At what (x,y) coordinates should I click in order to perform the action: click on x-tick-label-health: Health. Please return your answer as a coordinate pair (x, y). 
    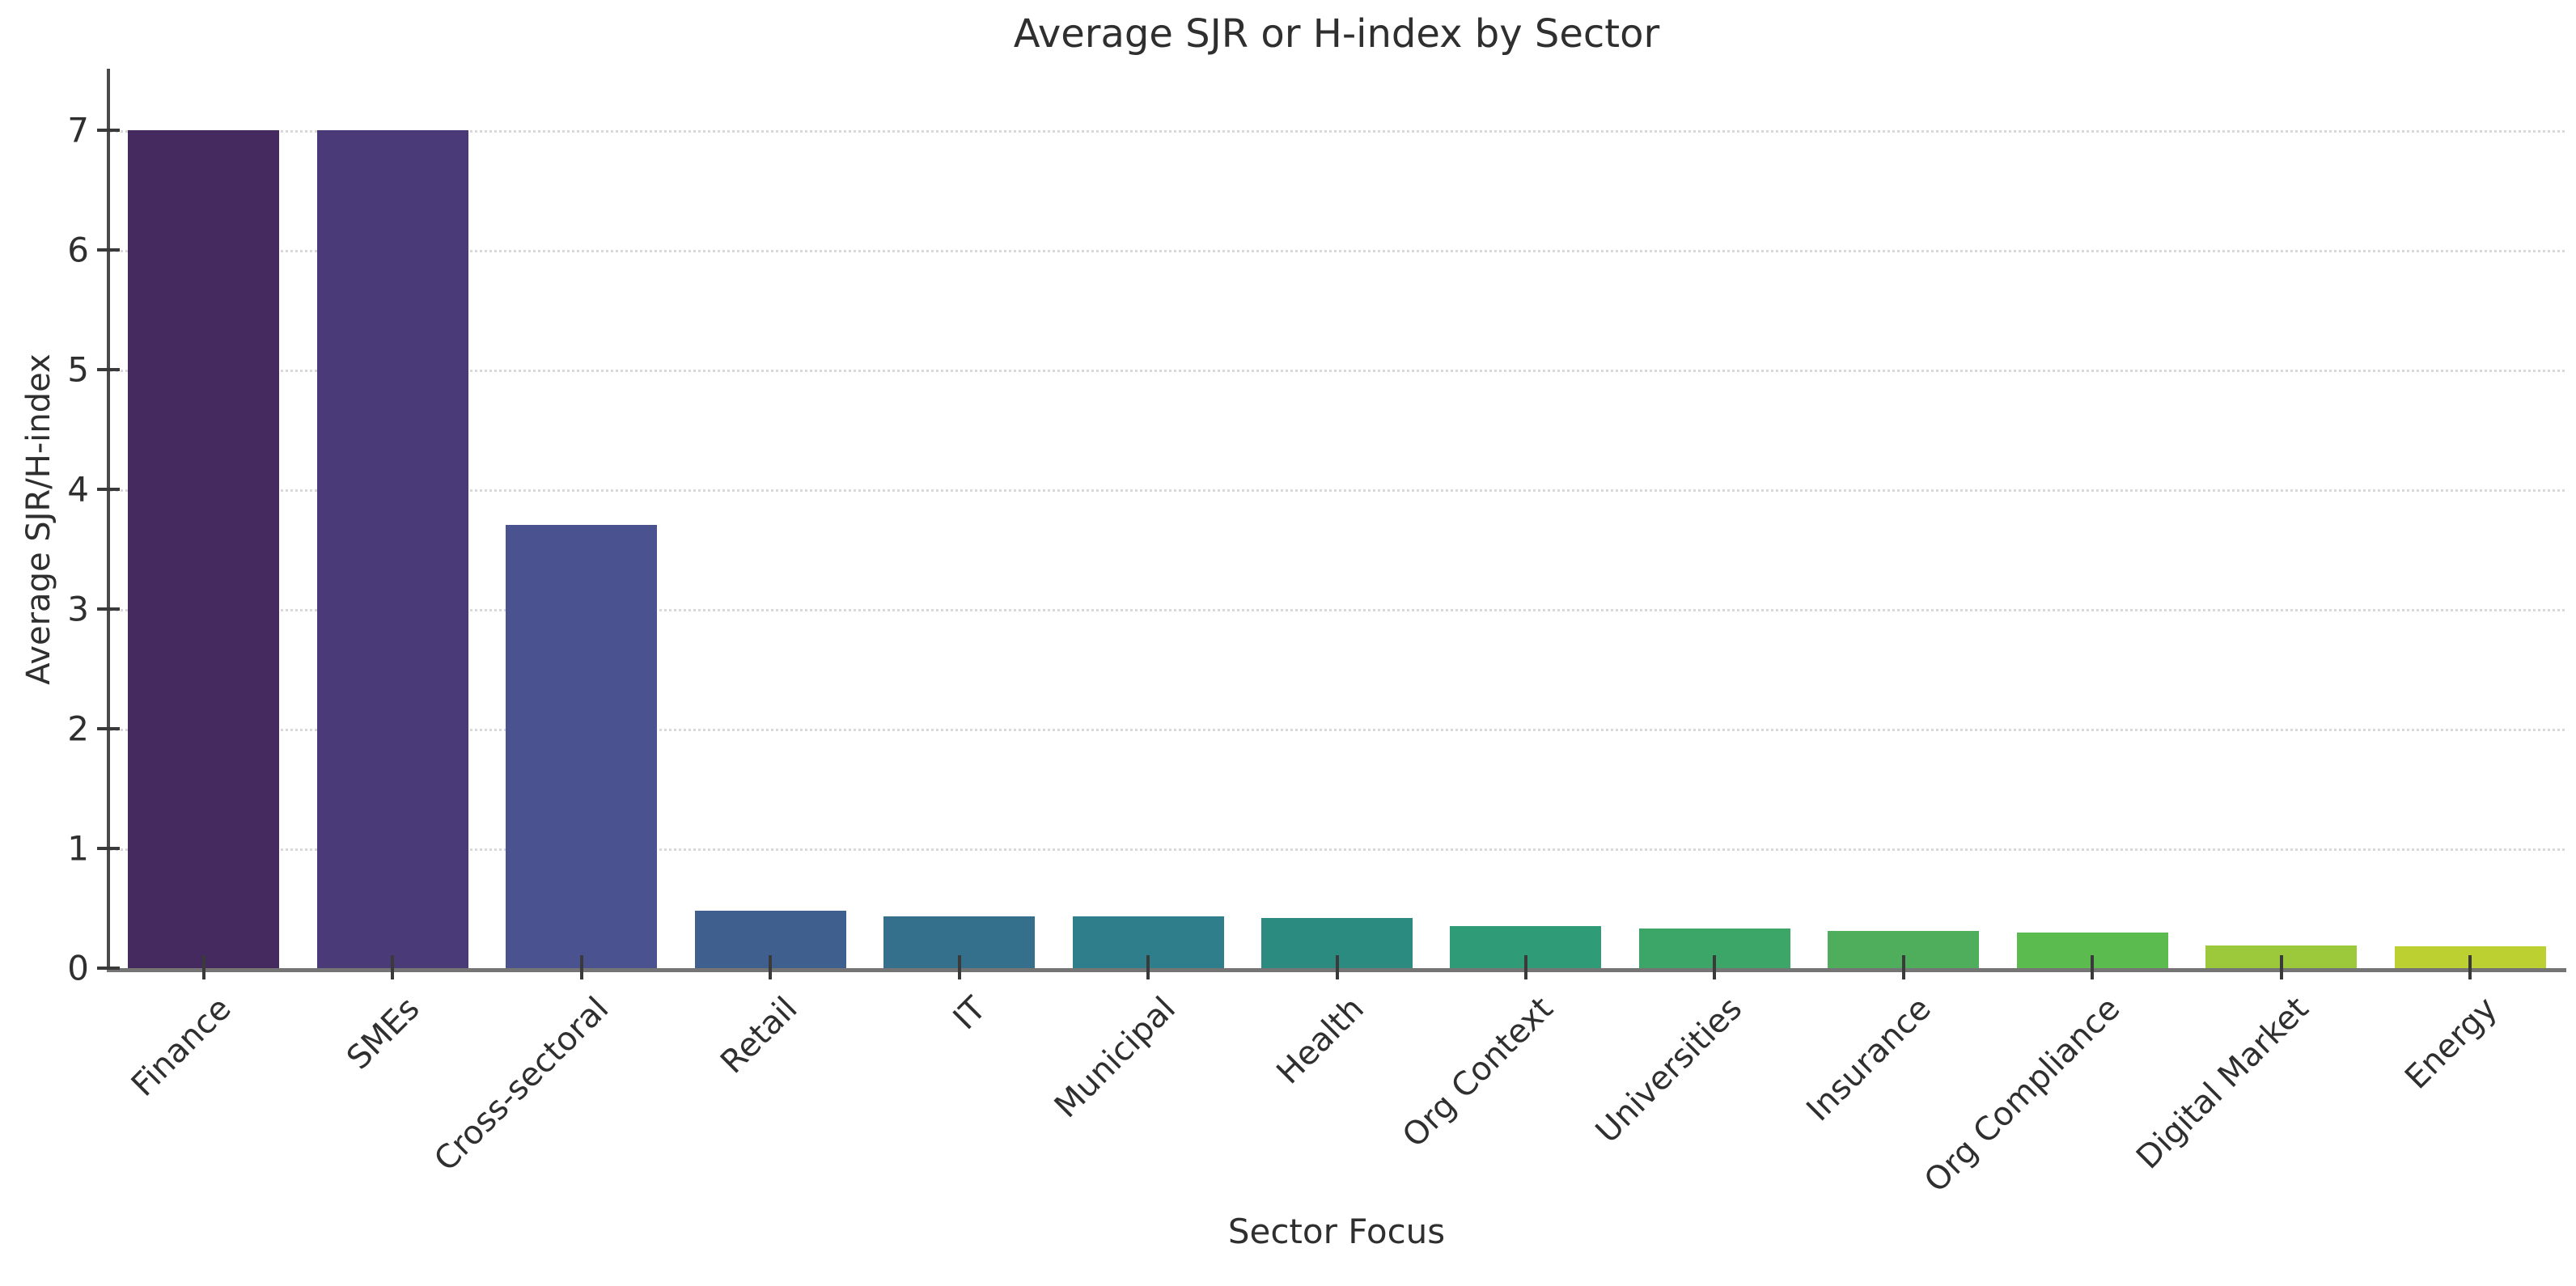
    Looking at the image, I should click on (1320, 1041).